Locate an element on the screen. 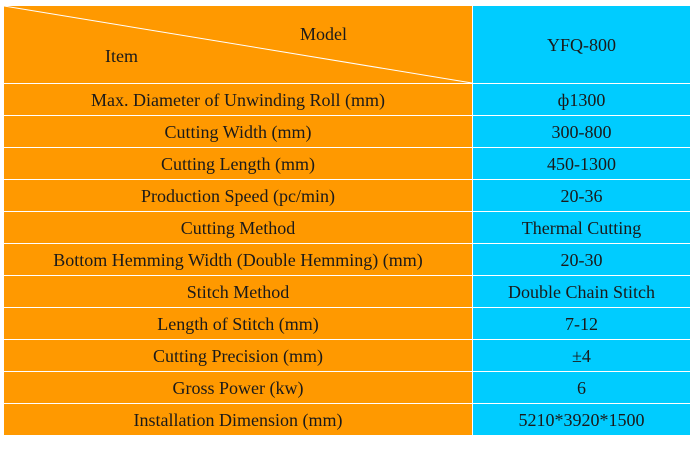 The image size is (694, 459). row-item: Cutting Precision (mm) is located at coordinates (238, 355).